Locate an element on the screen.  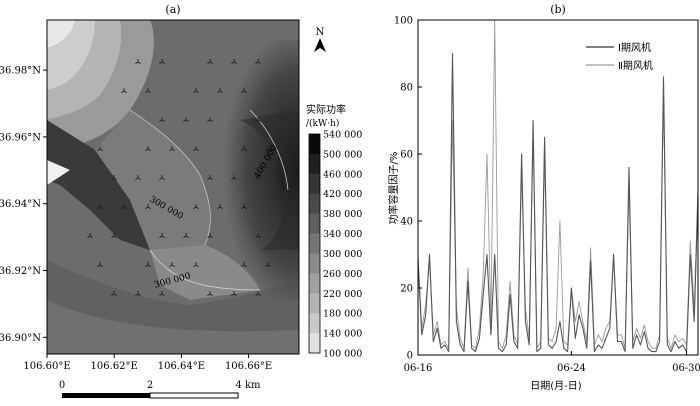
colorbar-label: 500 000 is located at coordinates (342, 154).